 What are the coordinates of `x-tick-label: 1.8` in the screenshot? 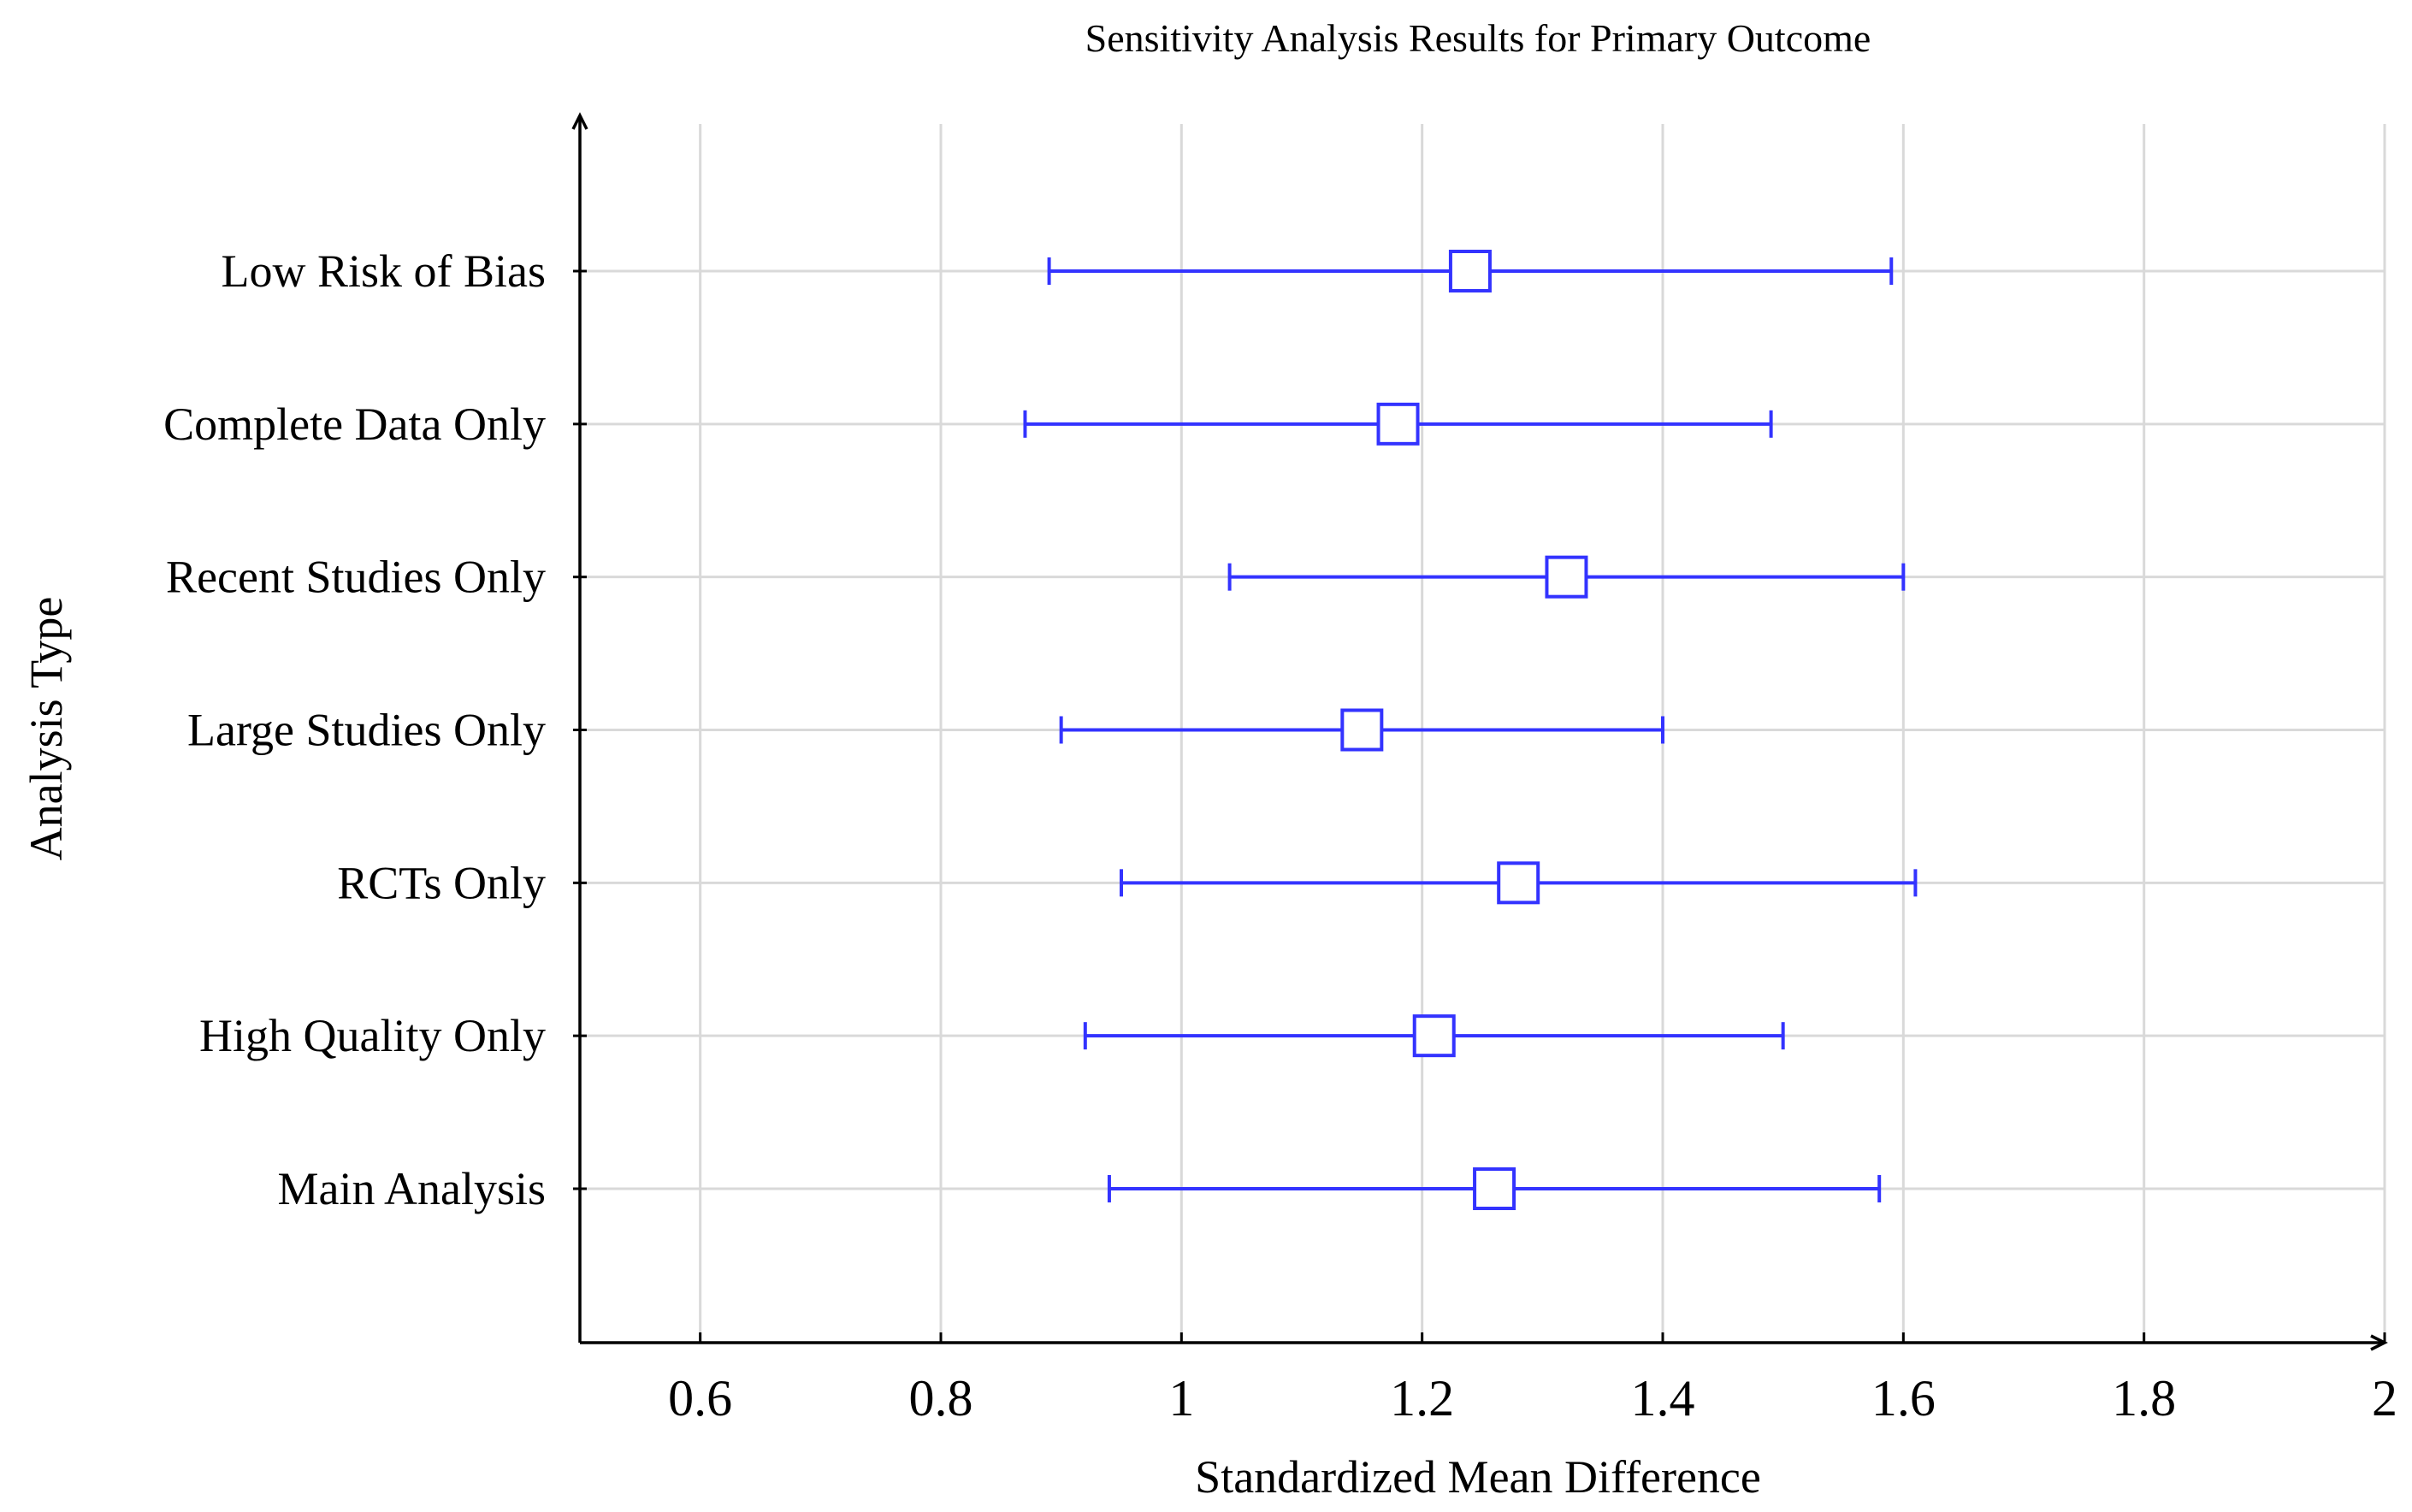 It's located at (2144, 1398).